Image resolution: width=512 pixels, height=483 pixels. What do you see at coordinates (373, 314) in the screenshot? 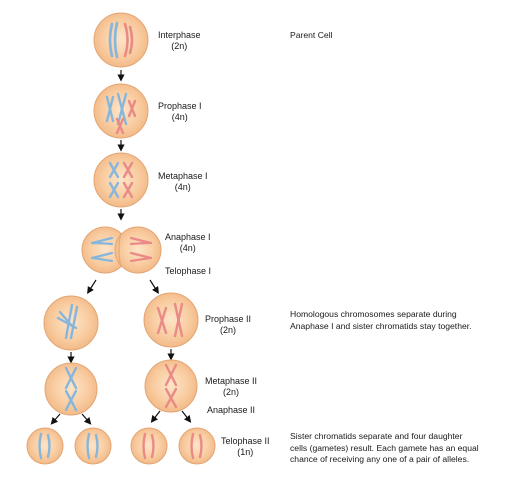
I see `homologous-note-line-1: Homologous chromosomes separate during` at bounding box center [373, 314].